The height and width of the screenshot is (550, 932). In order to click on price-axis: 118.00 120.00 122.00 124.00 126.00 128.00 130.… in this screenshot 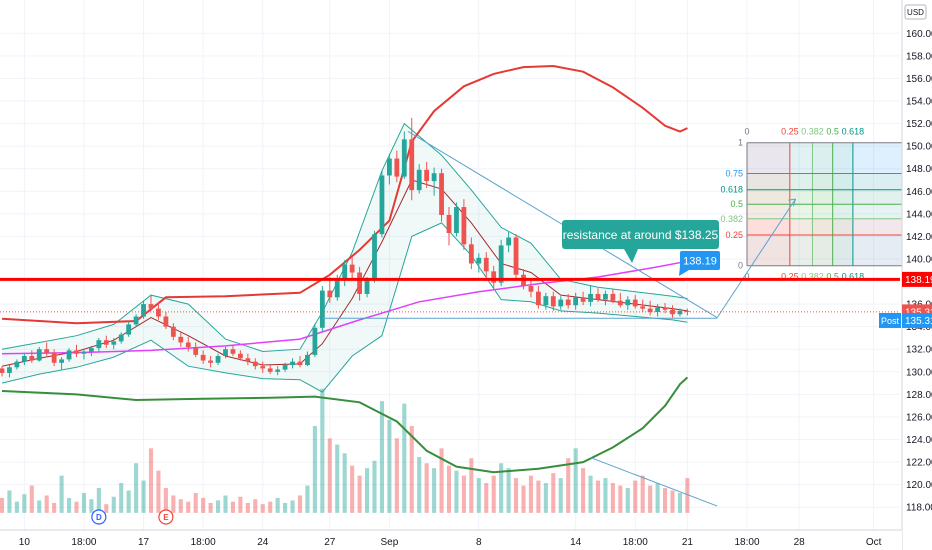, I will do `click(905, 275)`.